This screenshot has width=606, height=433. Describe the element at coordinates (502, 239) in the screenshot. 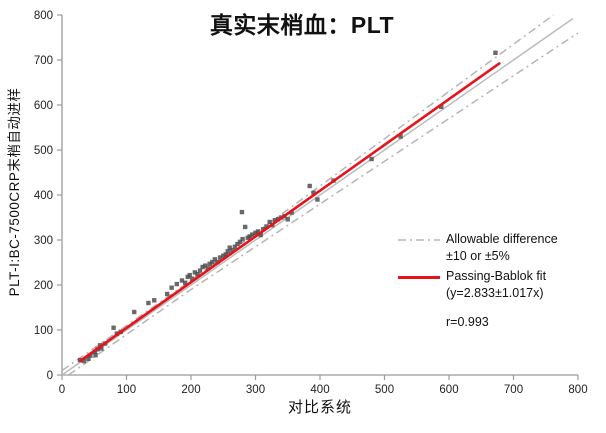

I see `legend-allowable-label: Allowable difference` at that location.